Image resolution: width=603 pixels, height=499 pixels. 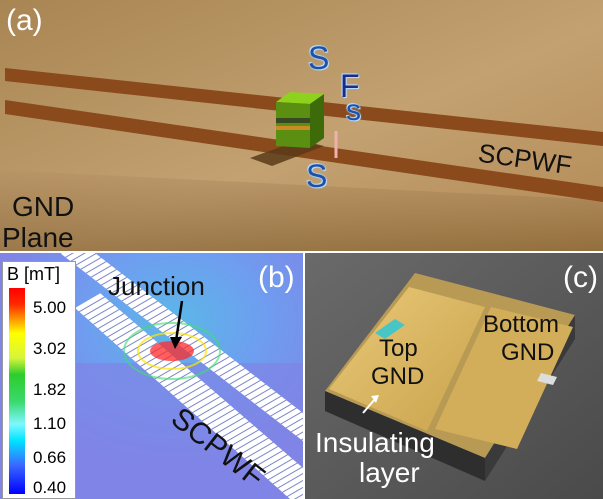 What do you see at coordinates (369, 406) in the screenshot?
I see `insulating-arrow` at bounding box center [369, 406].